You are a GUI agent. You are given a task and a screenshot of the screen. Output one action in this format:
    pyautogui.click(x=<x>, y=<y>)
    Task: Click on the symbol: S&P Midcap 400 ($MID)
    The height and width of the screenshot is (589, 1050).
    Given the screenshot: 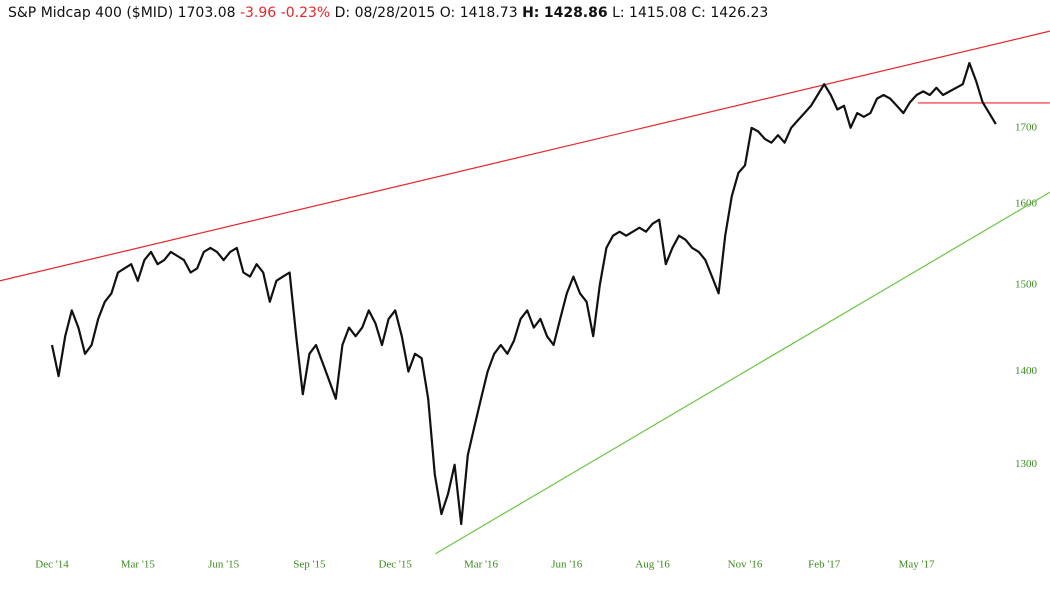 What is the action you would take?
    pyautogui.click(x=91, y=13)
    